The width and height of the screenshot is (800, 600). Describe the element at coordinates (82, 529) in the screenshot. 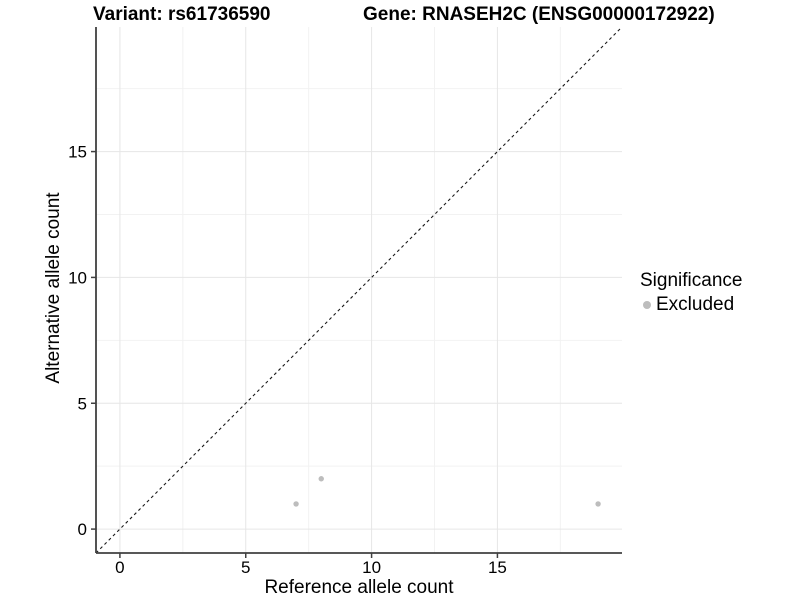

I see `y-tick-label: 0` at that location.